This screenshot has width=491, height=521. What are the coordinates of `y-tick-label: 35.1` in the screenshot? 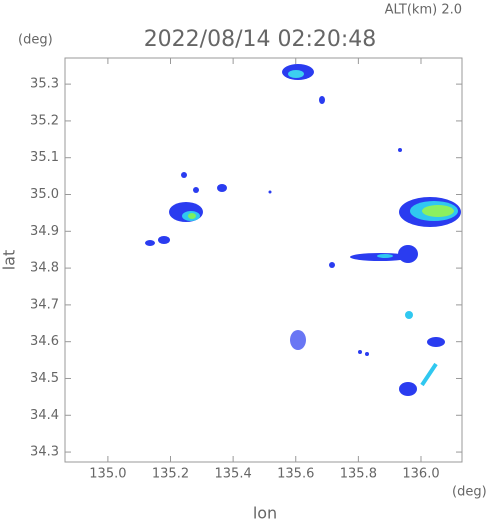 It's located at (44, 157).